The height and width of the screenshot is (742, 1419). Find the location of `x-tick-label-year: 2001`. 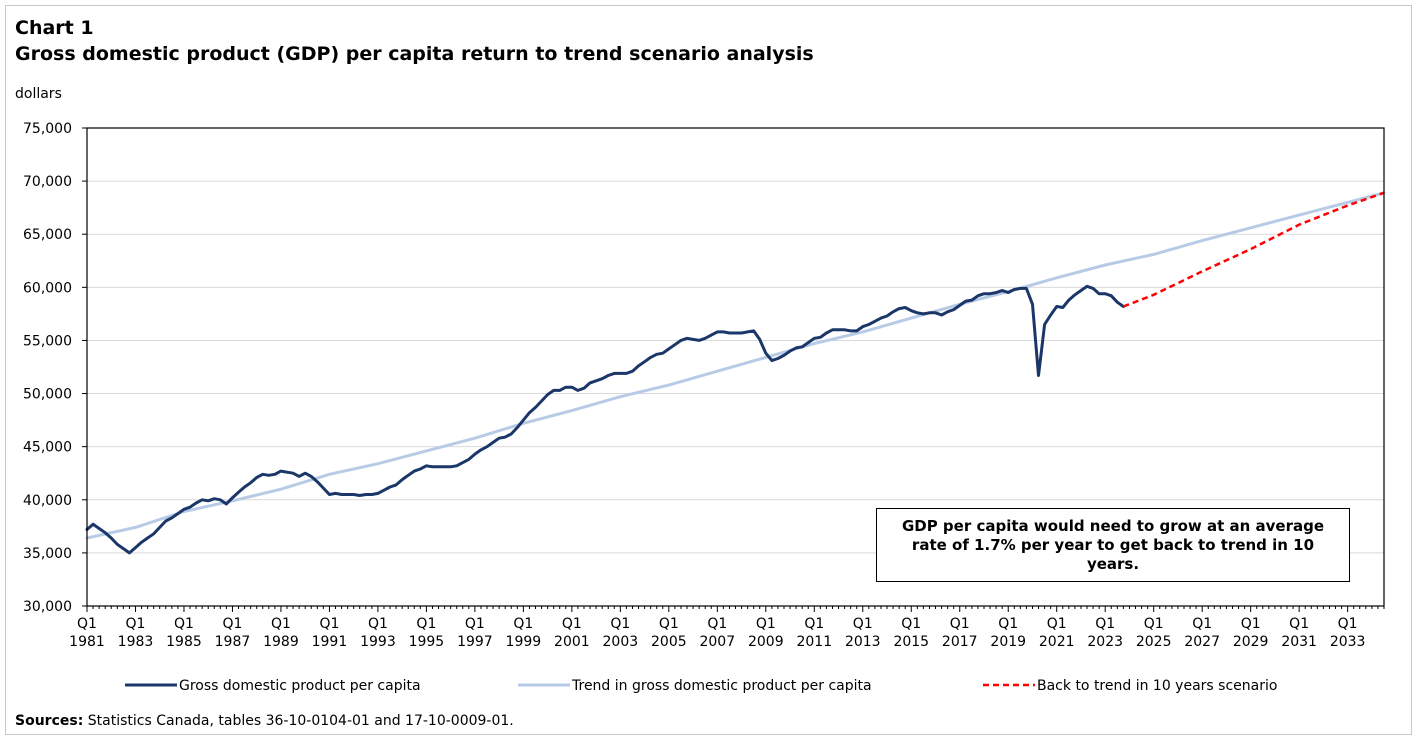

x-tick-label-year: 2001 is located at coordinates (572, 642).